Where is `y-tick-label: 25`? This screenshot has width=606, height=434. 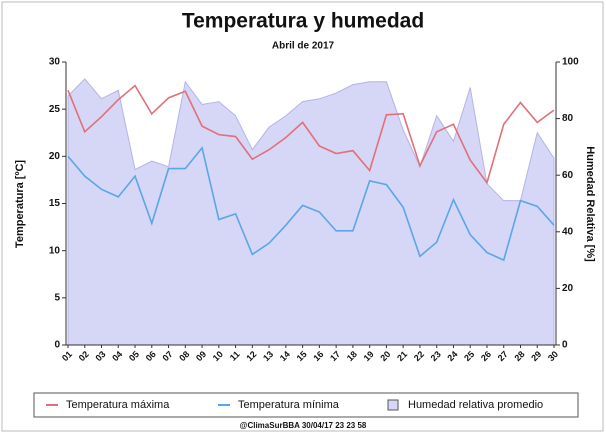
y-tick-label: 25 is located at coordinates (55, 109).